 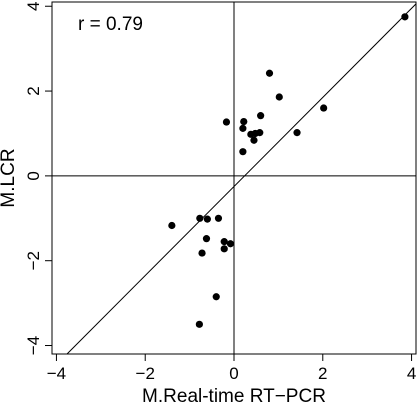 What do you see at coordinates (411, 373) in the screenshot?
I see `x-tick-label: 4` at bounding box center [411, 373].